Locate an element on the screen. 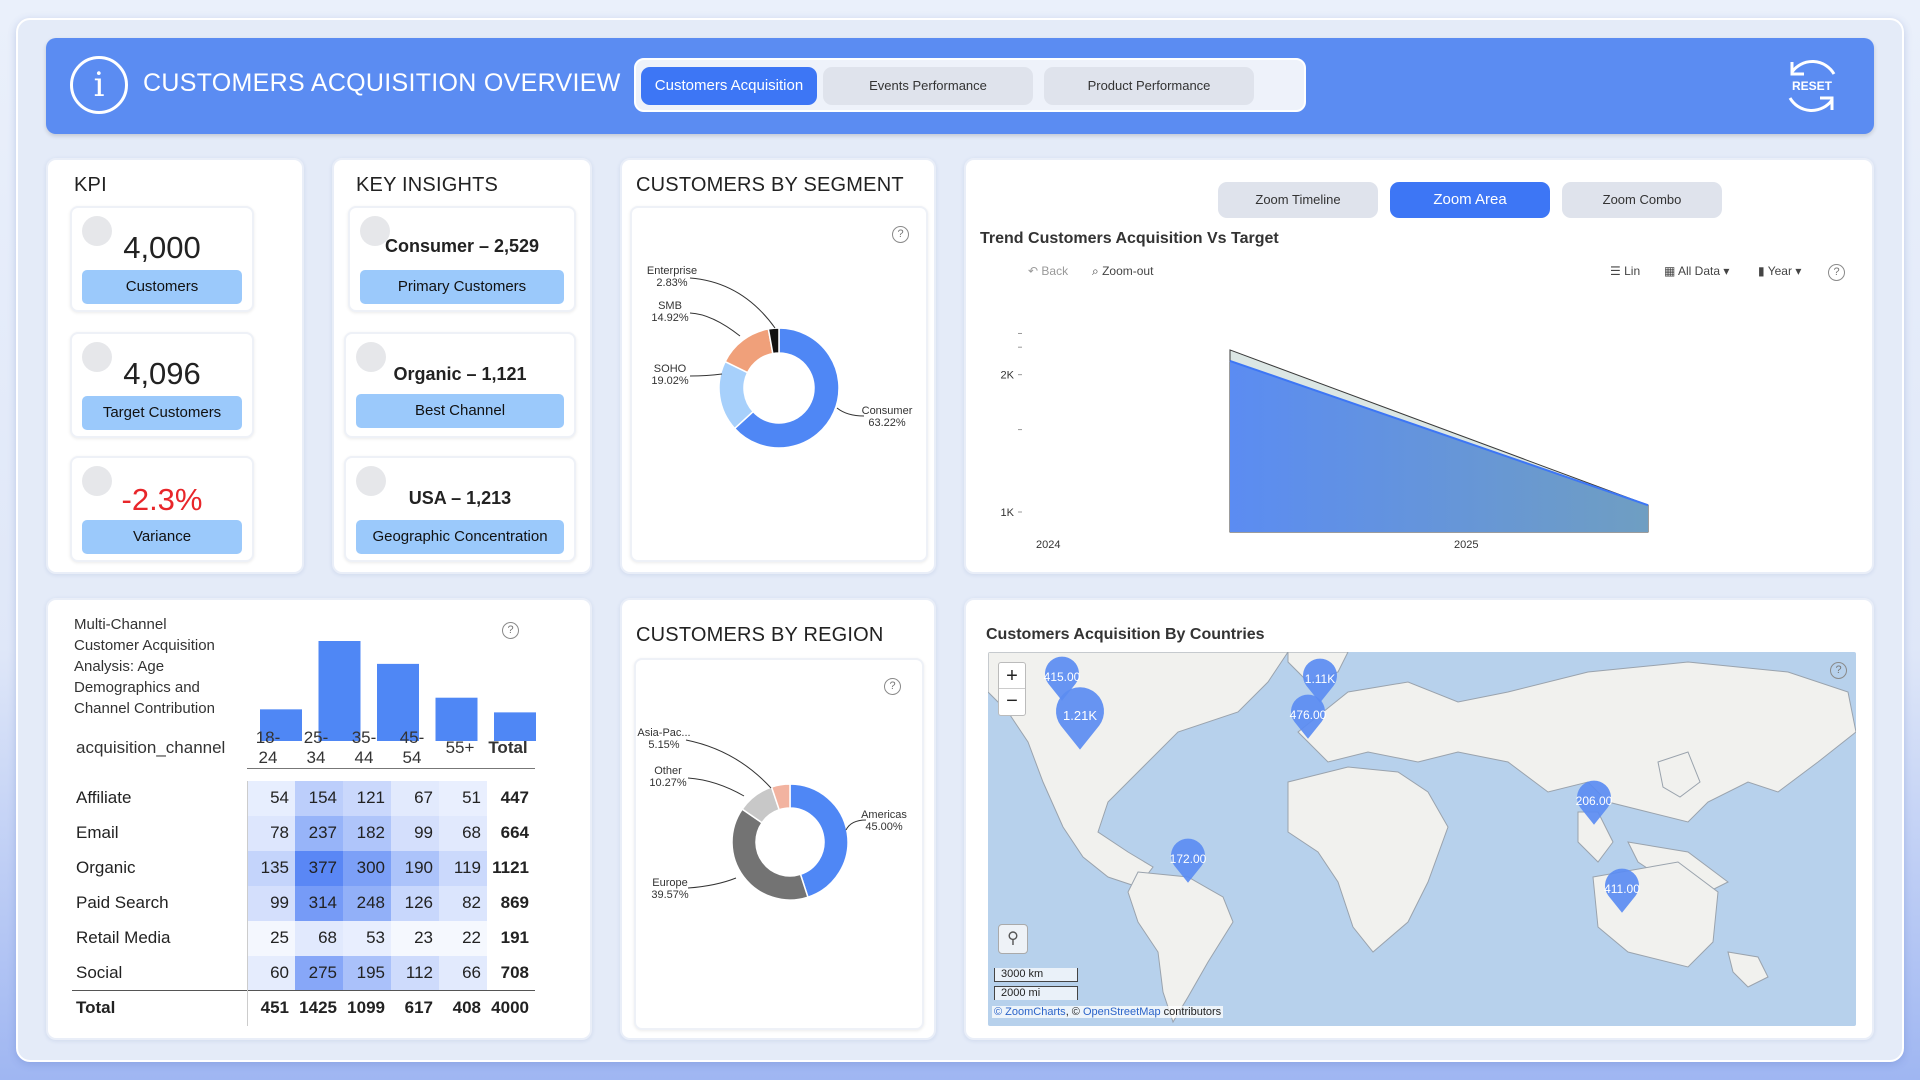  kpi-tile-customers: 4,000 Customers is located at coordinates (162, 259).